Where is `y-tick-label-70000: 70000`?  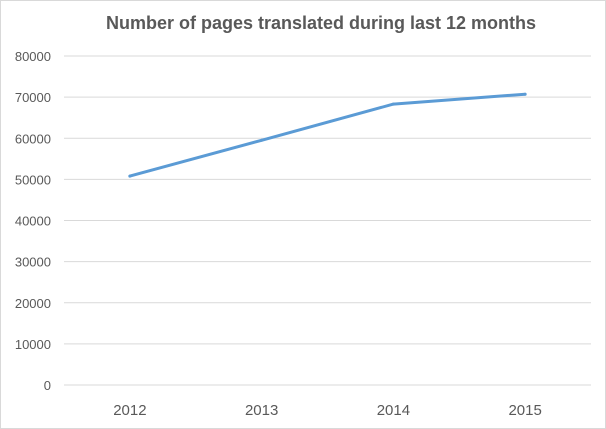
y-tick-label-70000: 70000 is located at coordinates (33, 97).